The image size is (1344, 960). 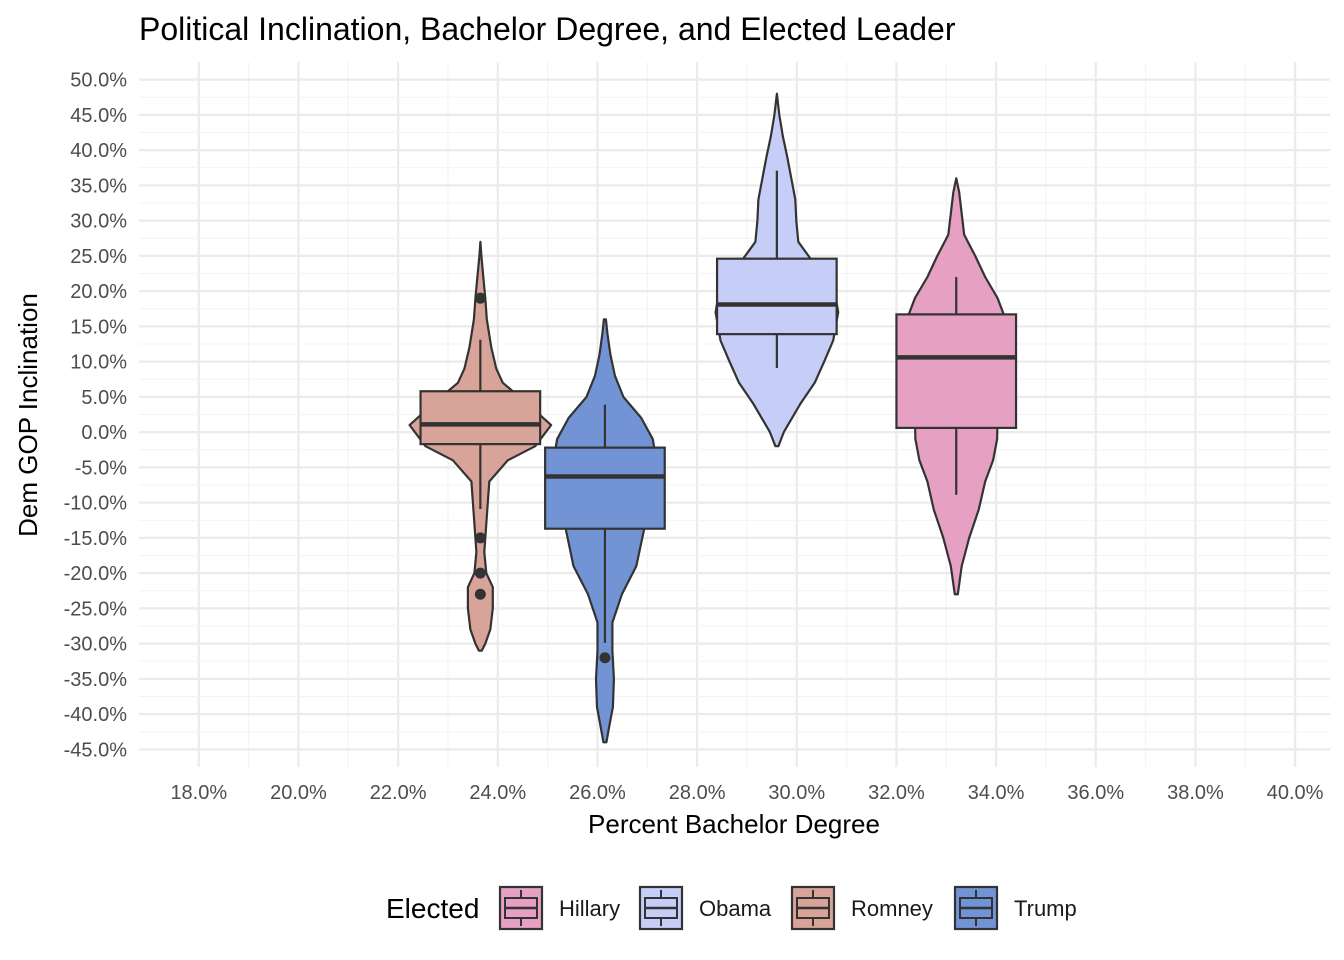 I want to click on y-tick-label: 5.0%, so click(x=104, y=398).